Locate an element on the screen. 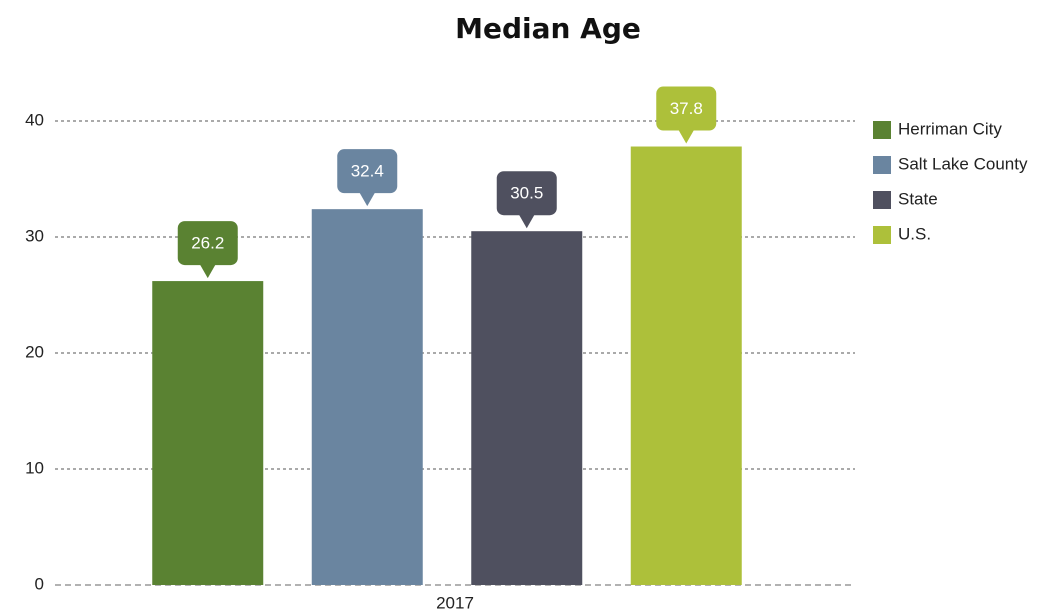  legend-label: State is located at coordinates (918, 198).